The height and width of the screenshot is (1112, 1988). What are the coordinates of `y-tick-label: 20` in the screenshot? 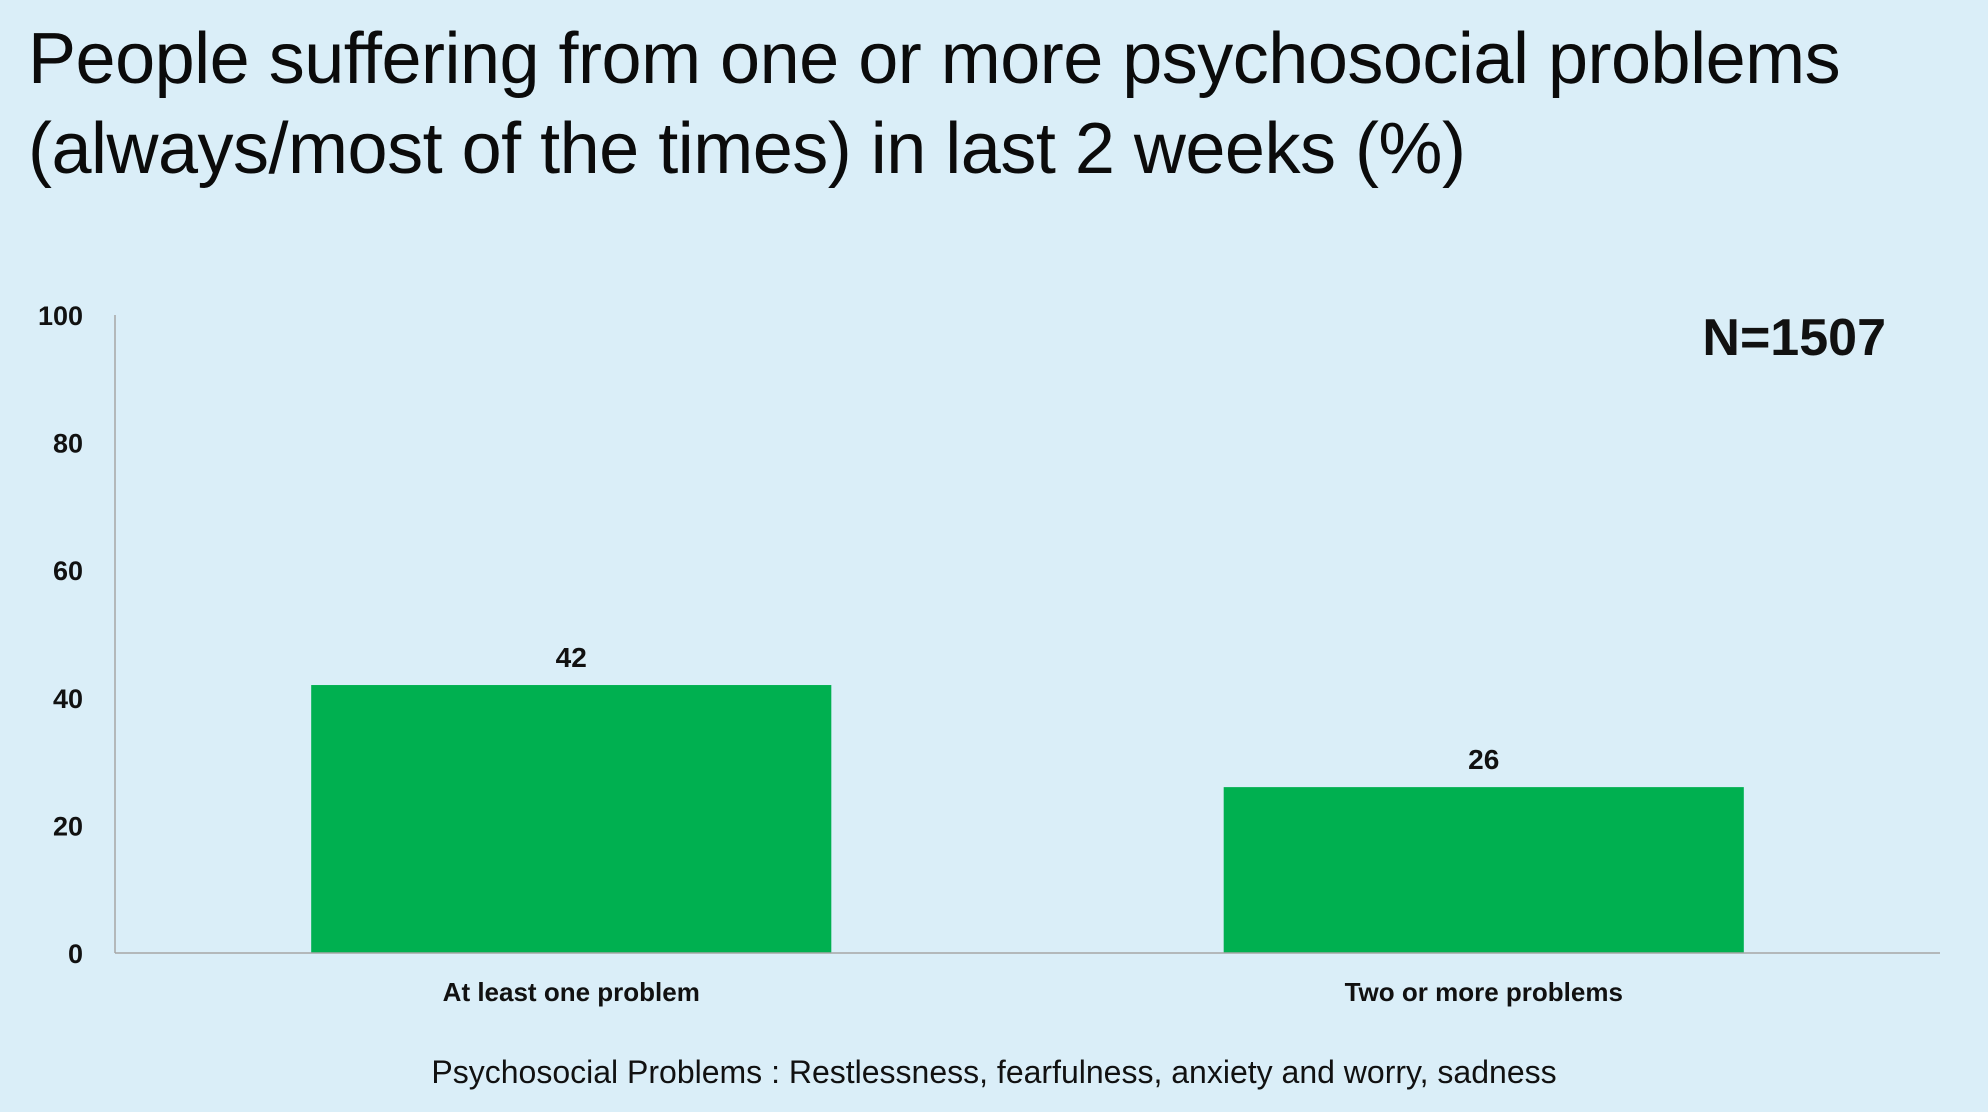 It's located at (68, 826).